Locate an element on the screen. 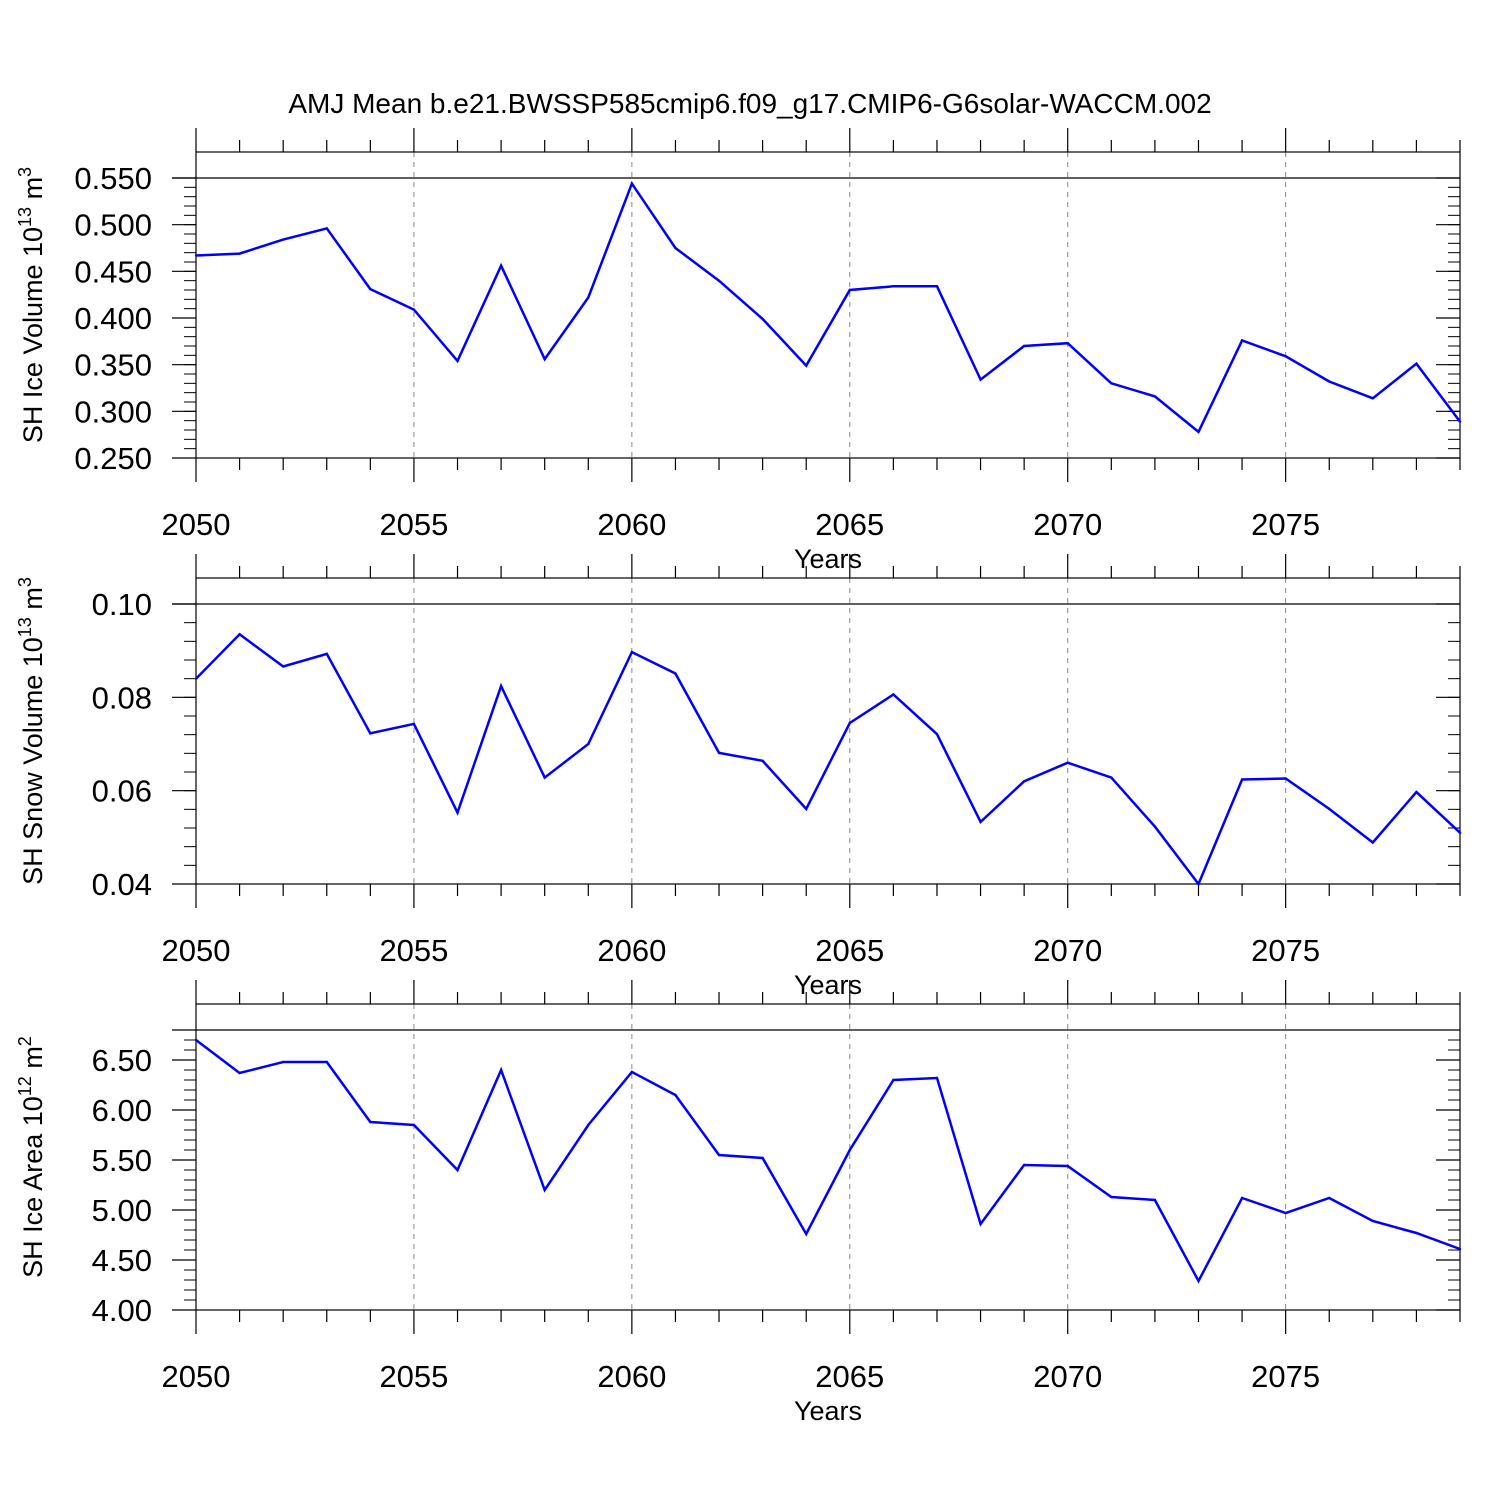 Image resolution: width=1500 pixels, height=1500 pixels. y-axis-label: SH Ice Volume 1013 m3 is located at coordinates (31, 305).